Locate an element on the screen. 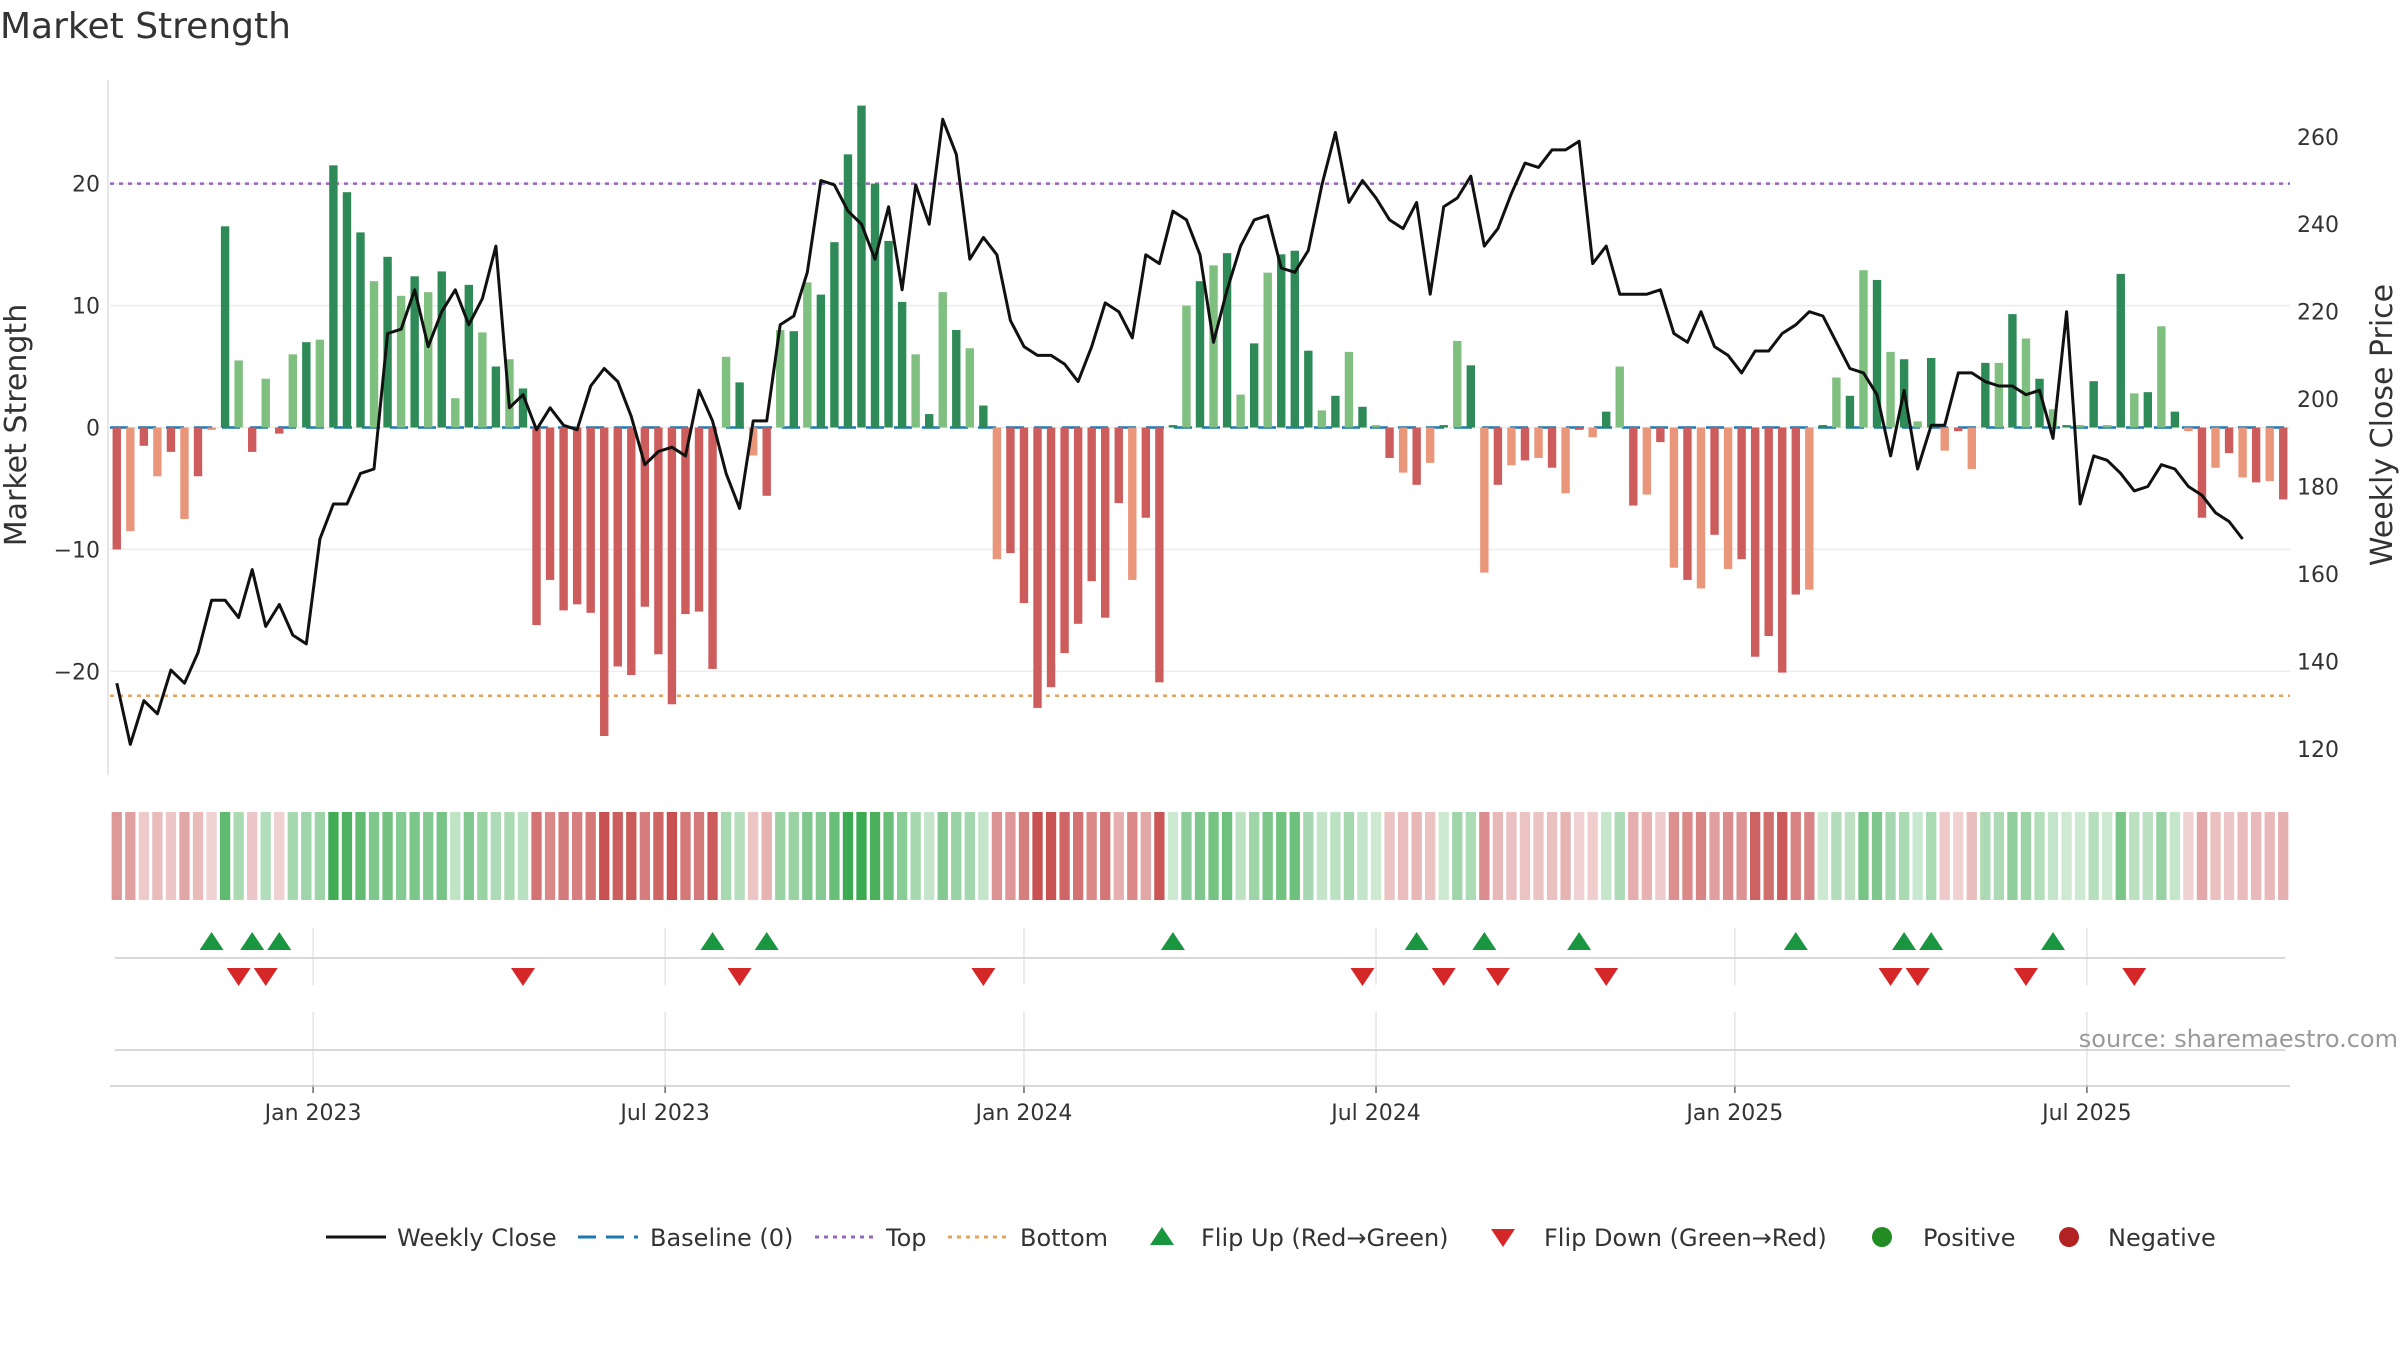 This screenshot has height=1350, width=2400. y-right-tick-label: 120 is located at coordinates (2318, 750).